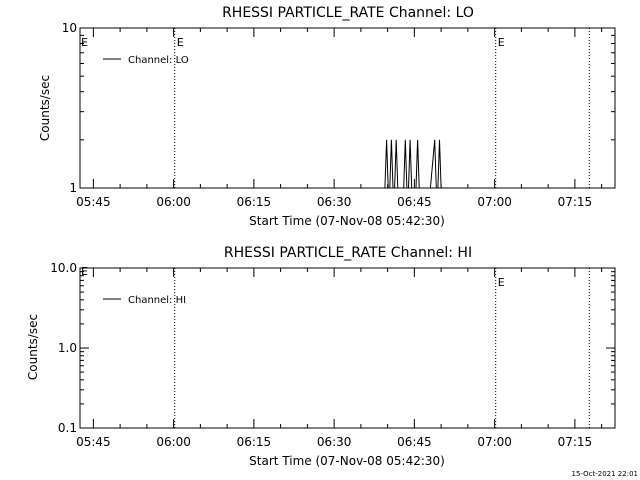 This screenshot has width=640, height=480. I want to click on top-xtick-label: 06:15, so click(254, 202).